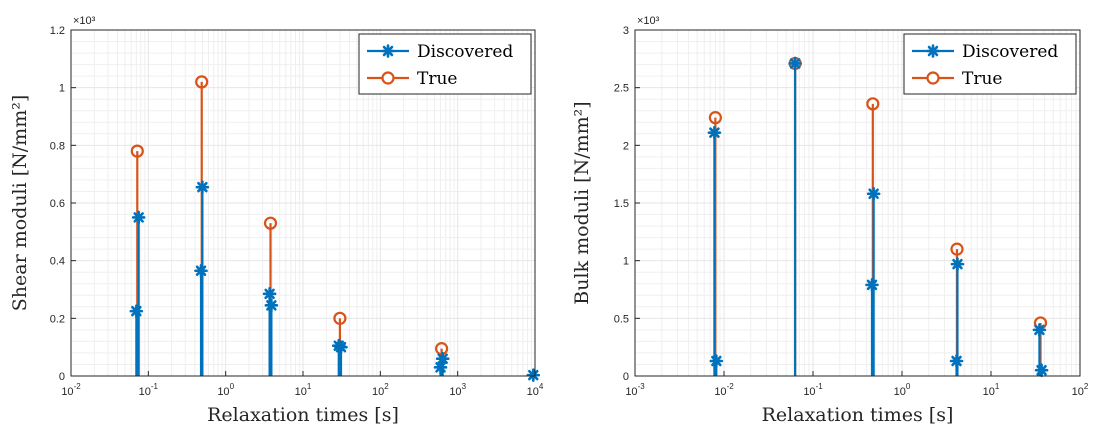  Describe the element at coordinates (57, 31) in the screenshot. I see `y-tick-label: 1.2` at that location.